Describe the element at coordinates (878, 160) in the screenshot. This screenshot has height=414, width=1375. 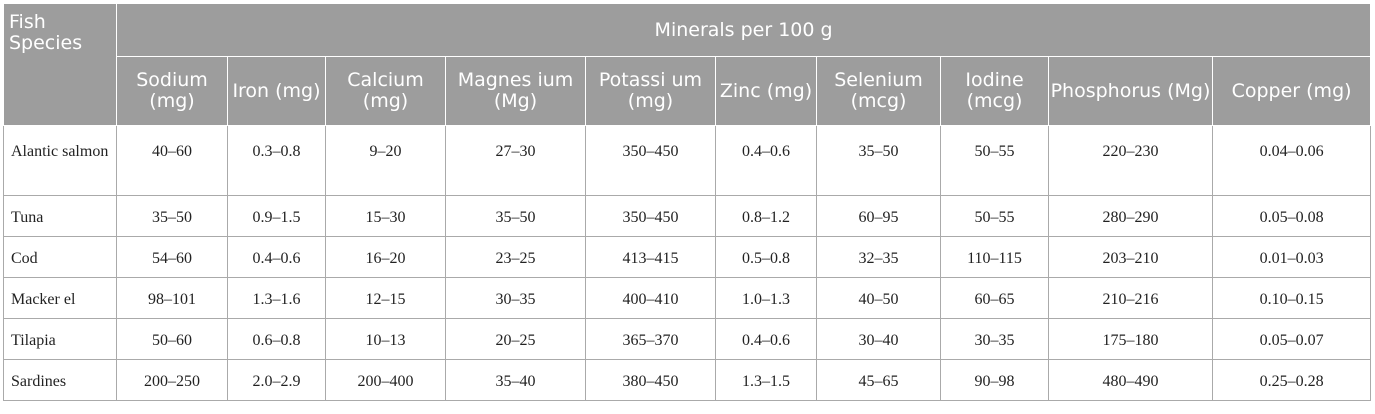
I see `value-cell: 35–50` at that location.